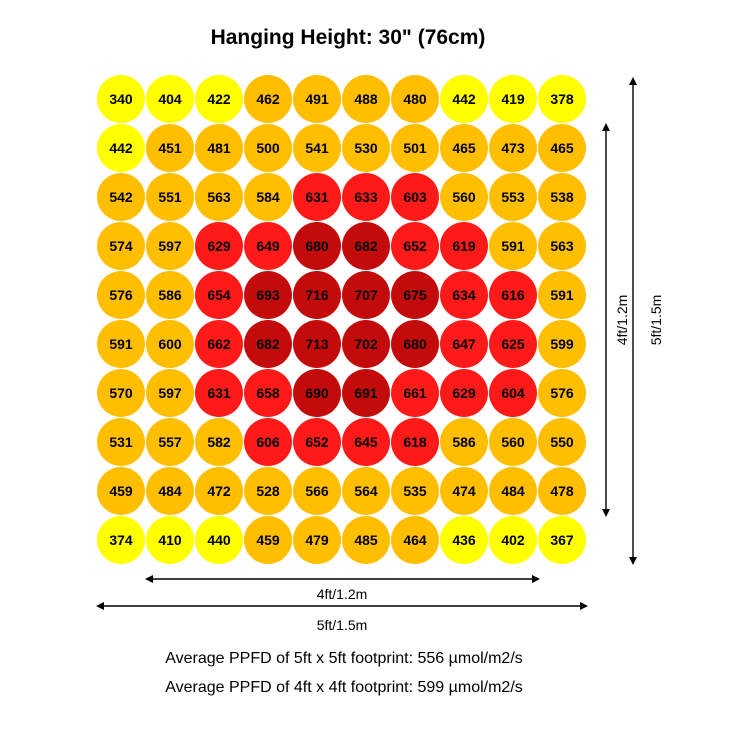  I want to click on ppfd-cell-value: 484, so click(170, 491).